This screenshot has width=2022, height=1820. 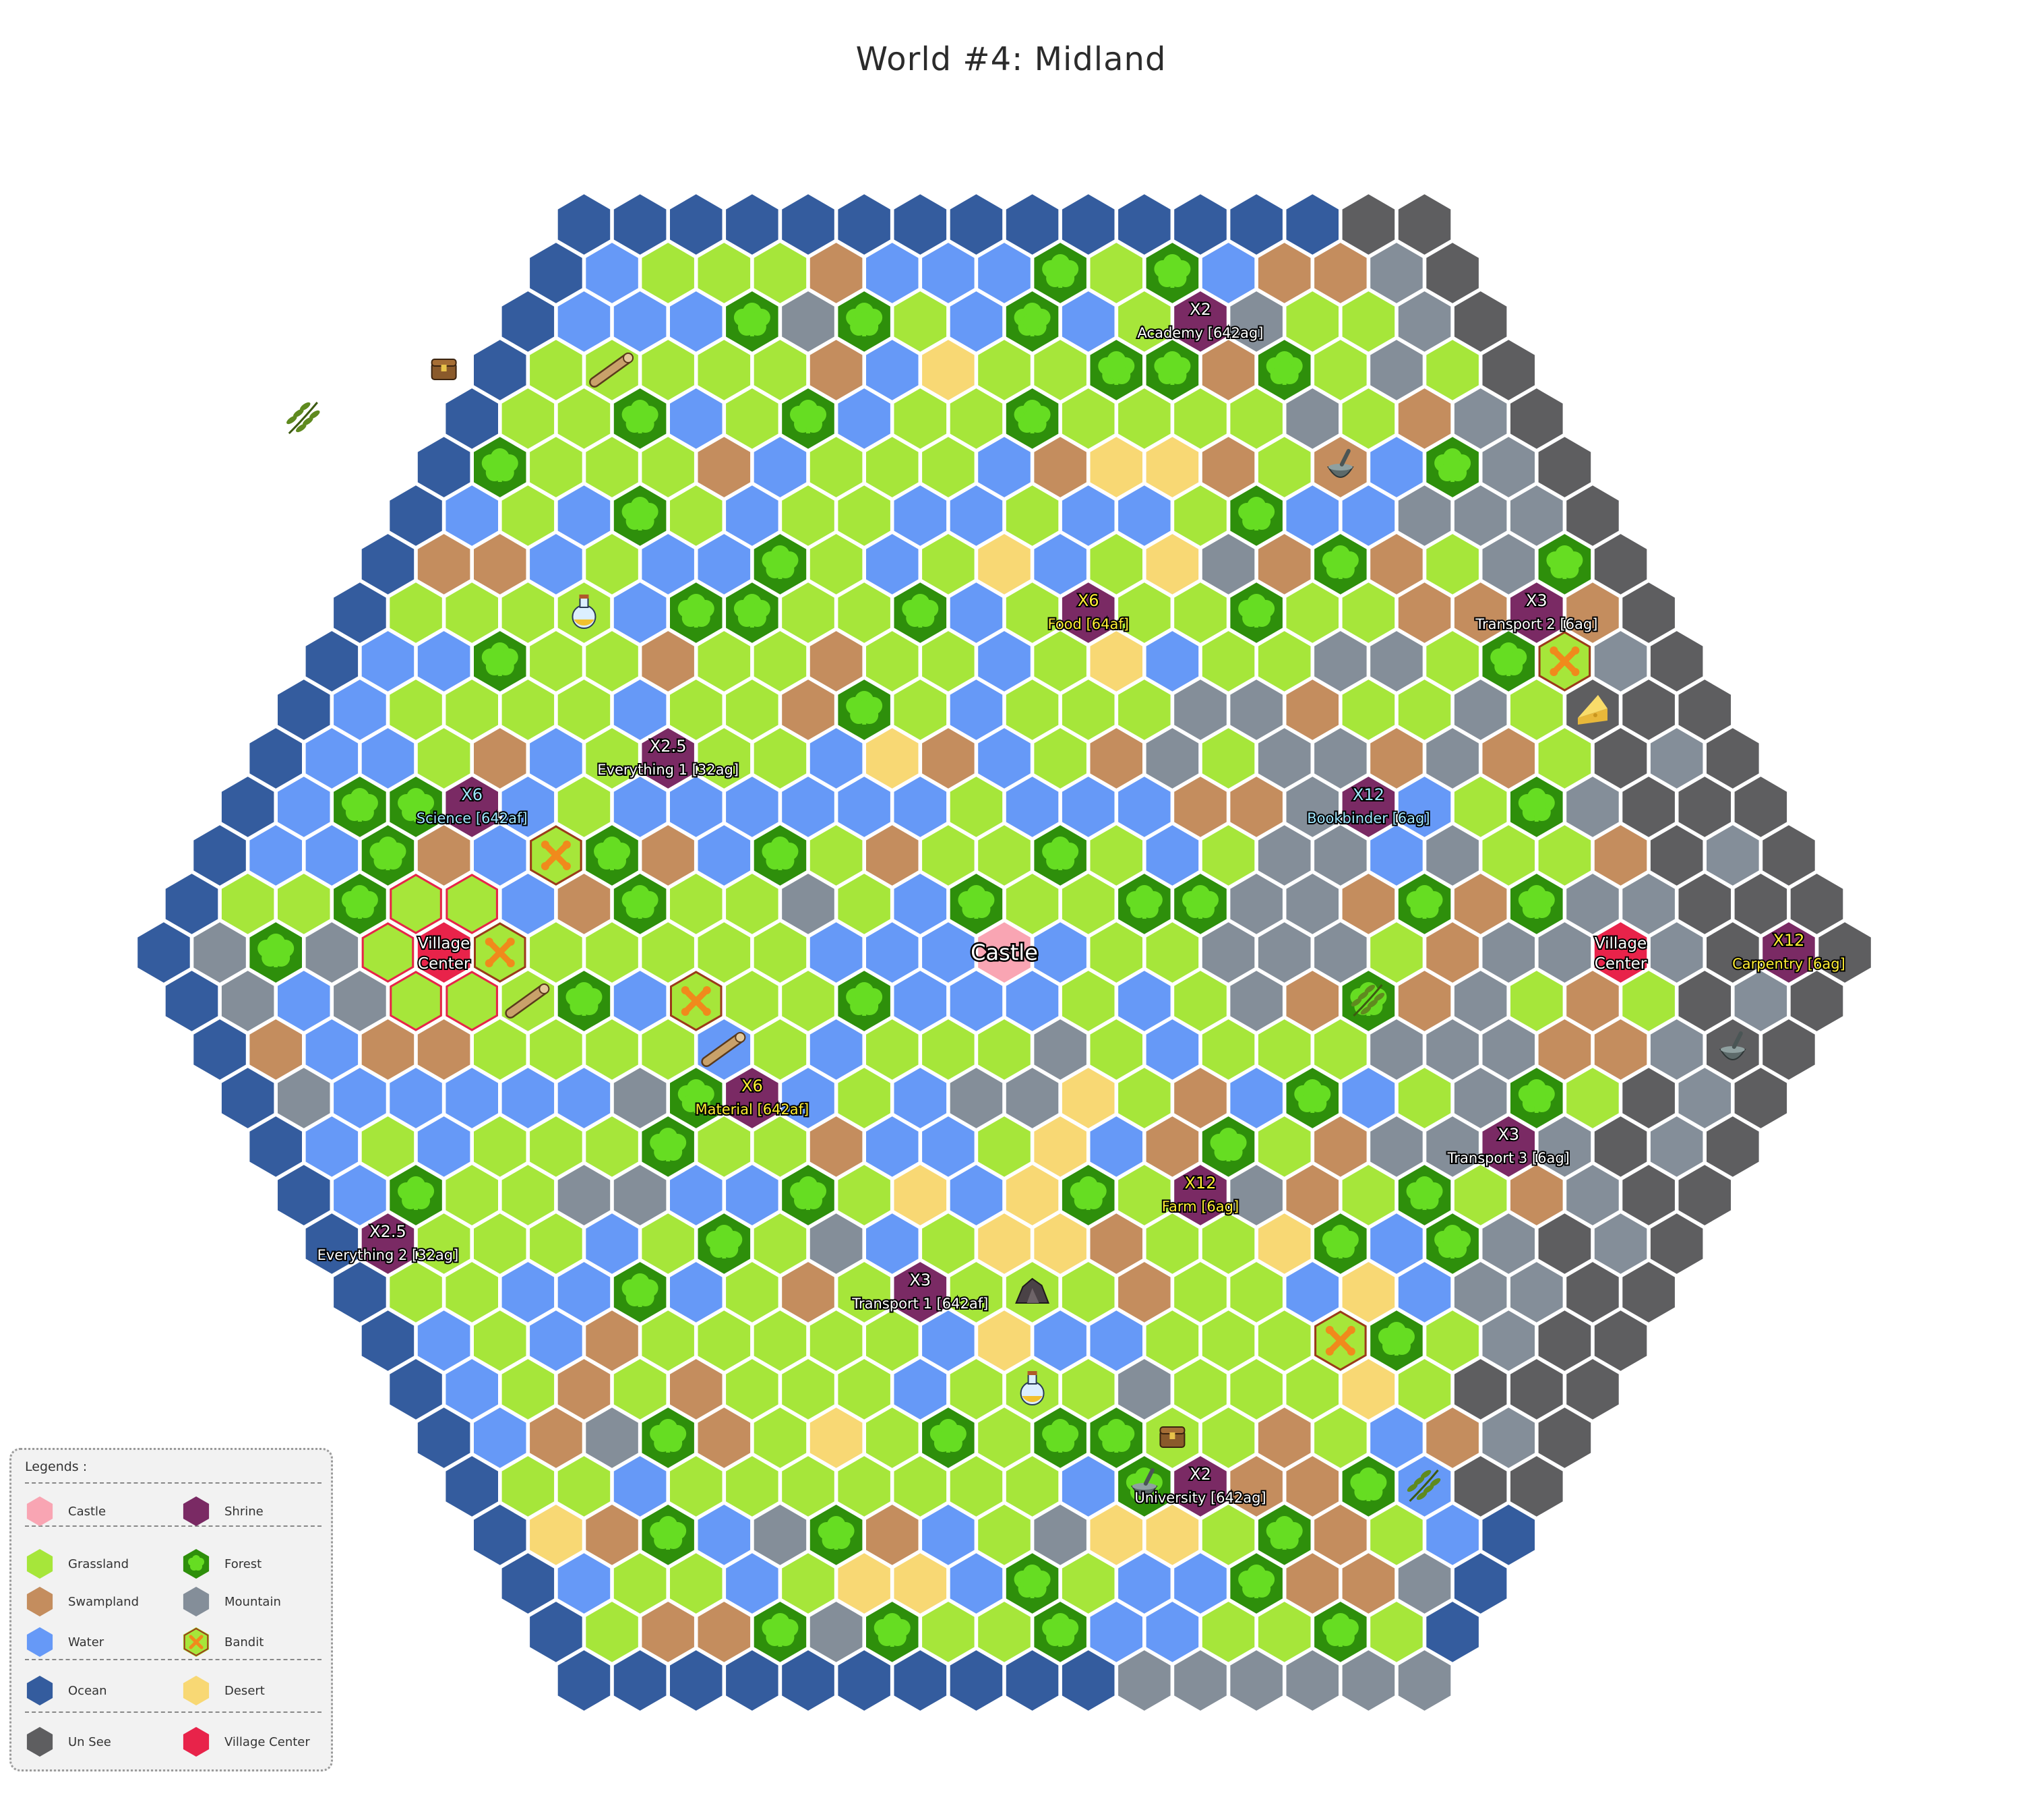 What do you see at coordinates (1200, 1195) in the screenshot?
I see `hex-tile-shrine` at bounding box center [1200, 1195].